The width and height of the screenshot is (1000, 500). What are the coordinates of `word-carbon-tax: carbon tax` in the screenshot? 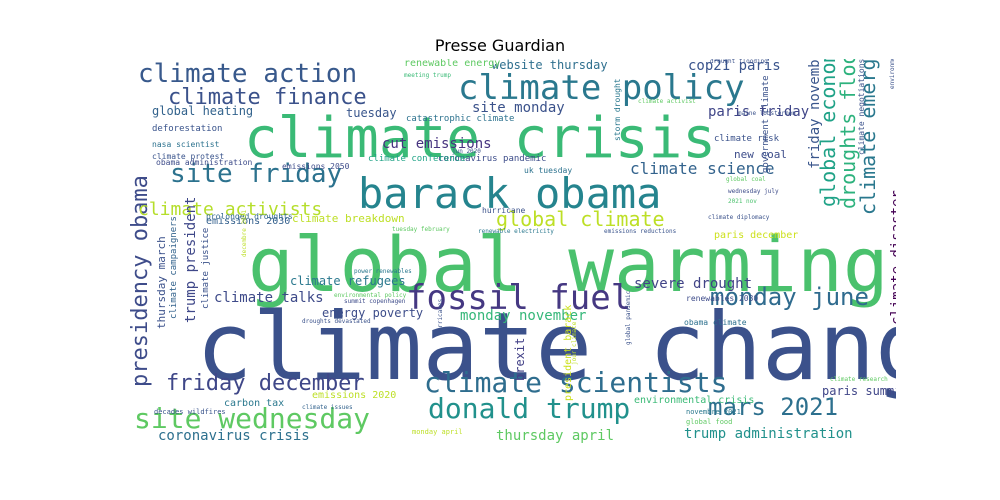 It's located at (254, 403).